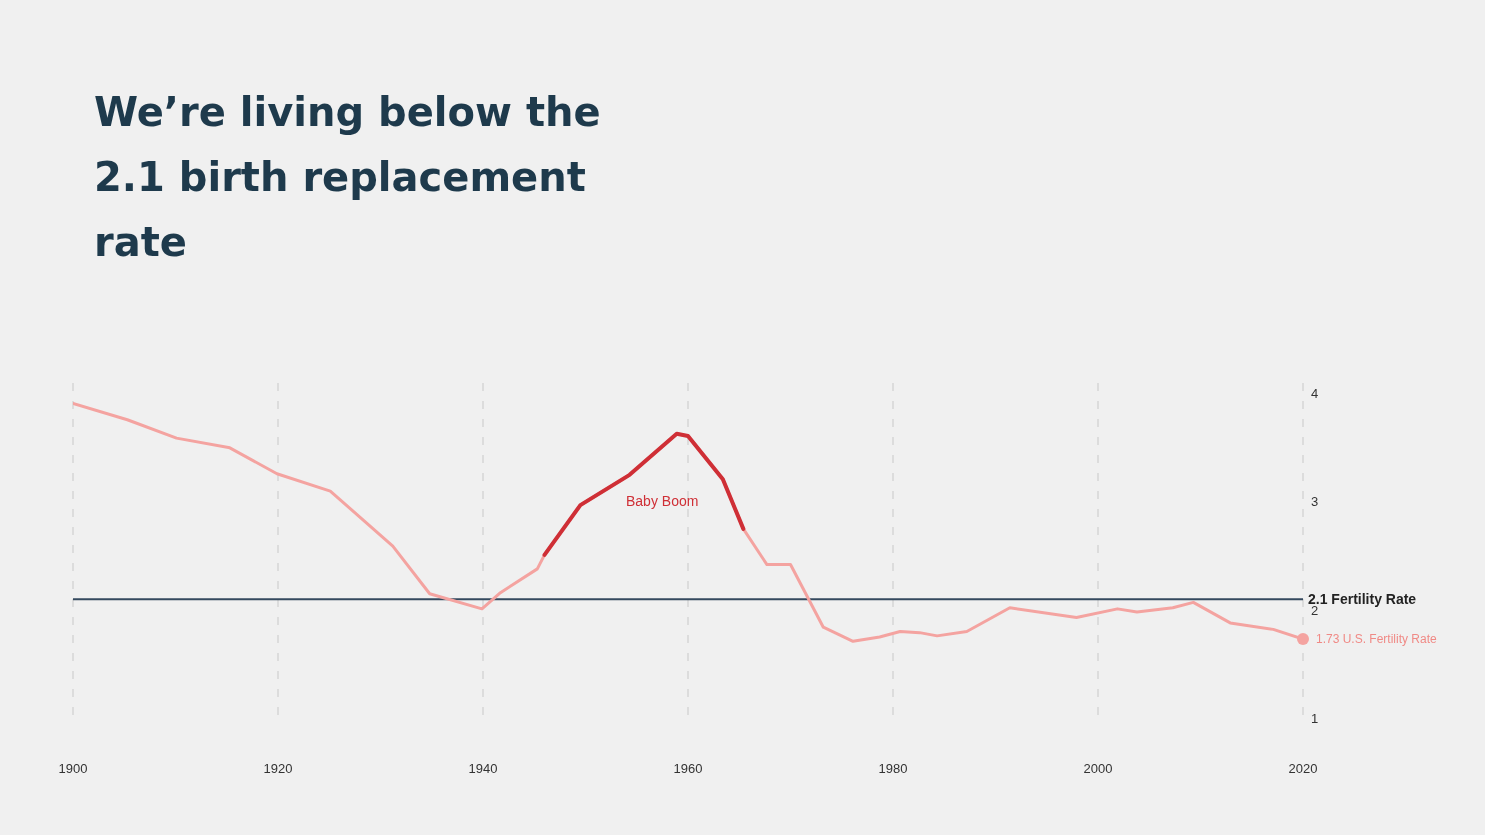 This screenshot has height=835, width=1485. What do you see at coordinates (1315, 502) in the screenshot?
I see `y-tick-label: 3` at bounding box center [1315, 502].